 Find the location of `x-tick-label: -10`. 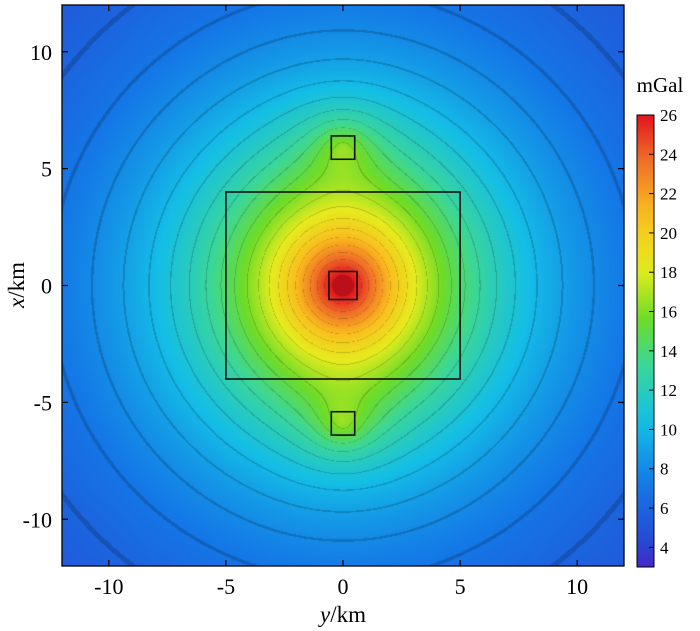

x-tick-label: -10 is located at coordinates (108, 586).